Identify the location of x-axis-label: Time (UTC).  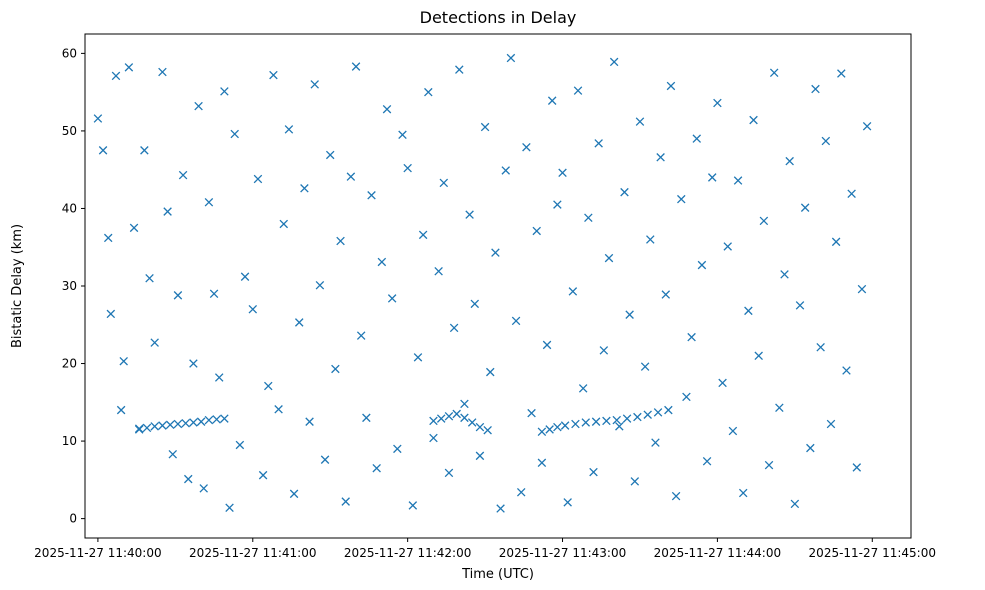
(497, 574).